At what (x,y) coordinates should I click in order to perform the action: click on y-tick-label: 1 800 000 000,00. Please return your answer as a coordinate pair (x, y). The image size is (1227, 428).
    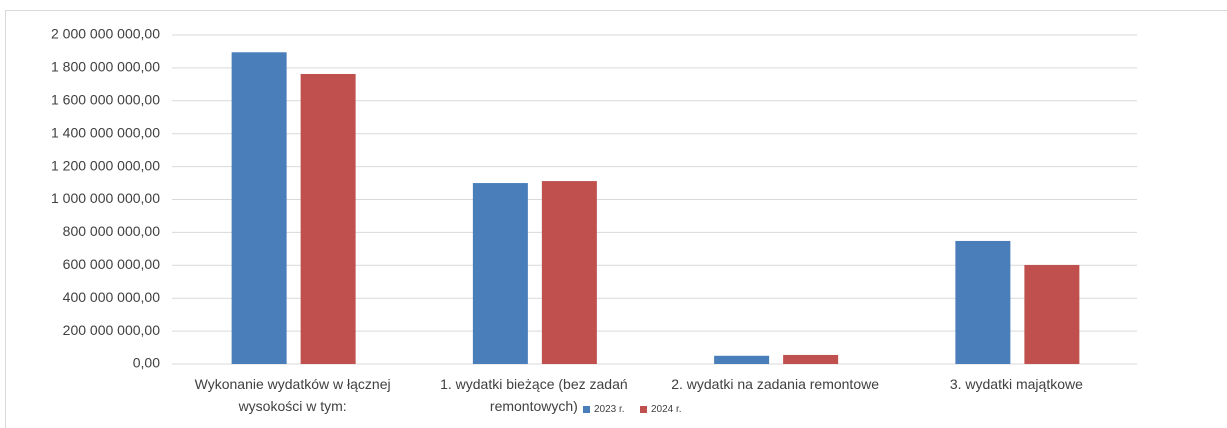
    Looking at the image, I should click on (105, 67).